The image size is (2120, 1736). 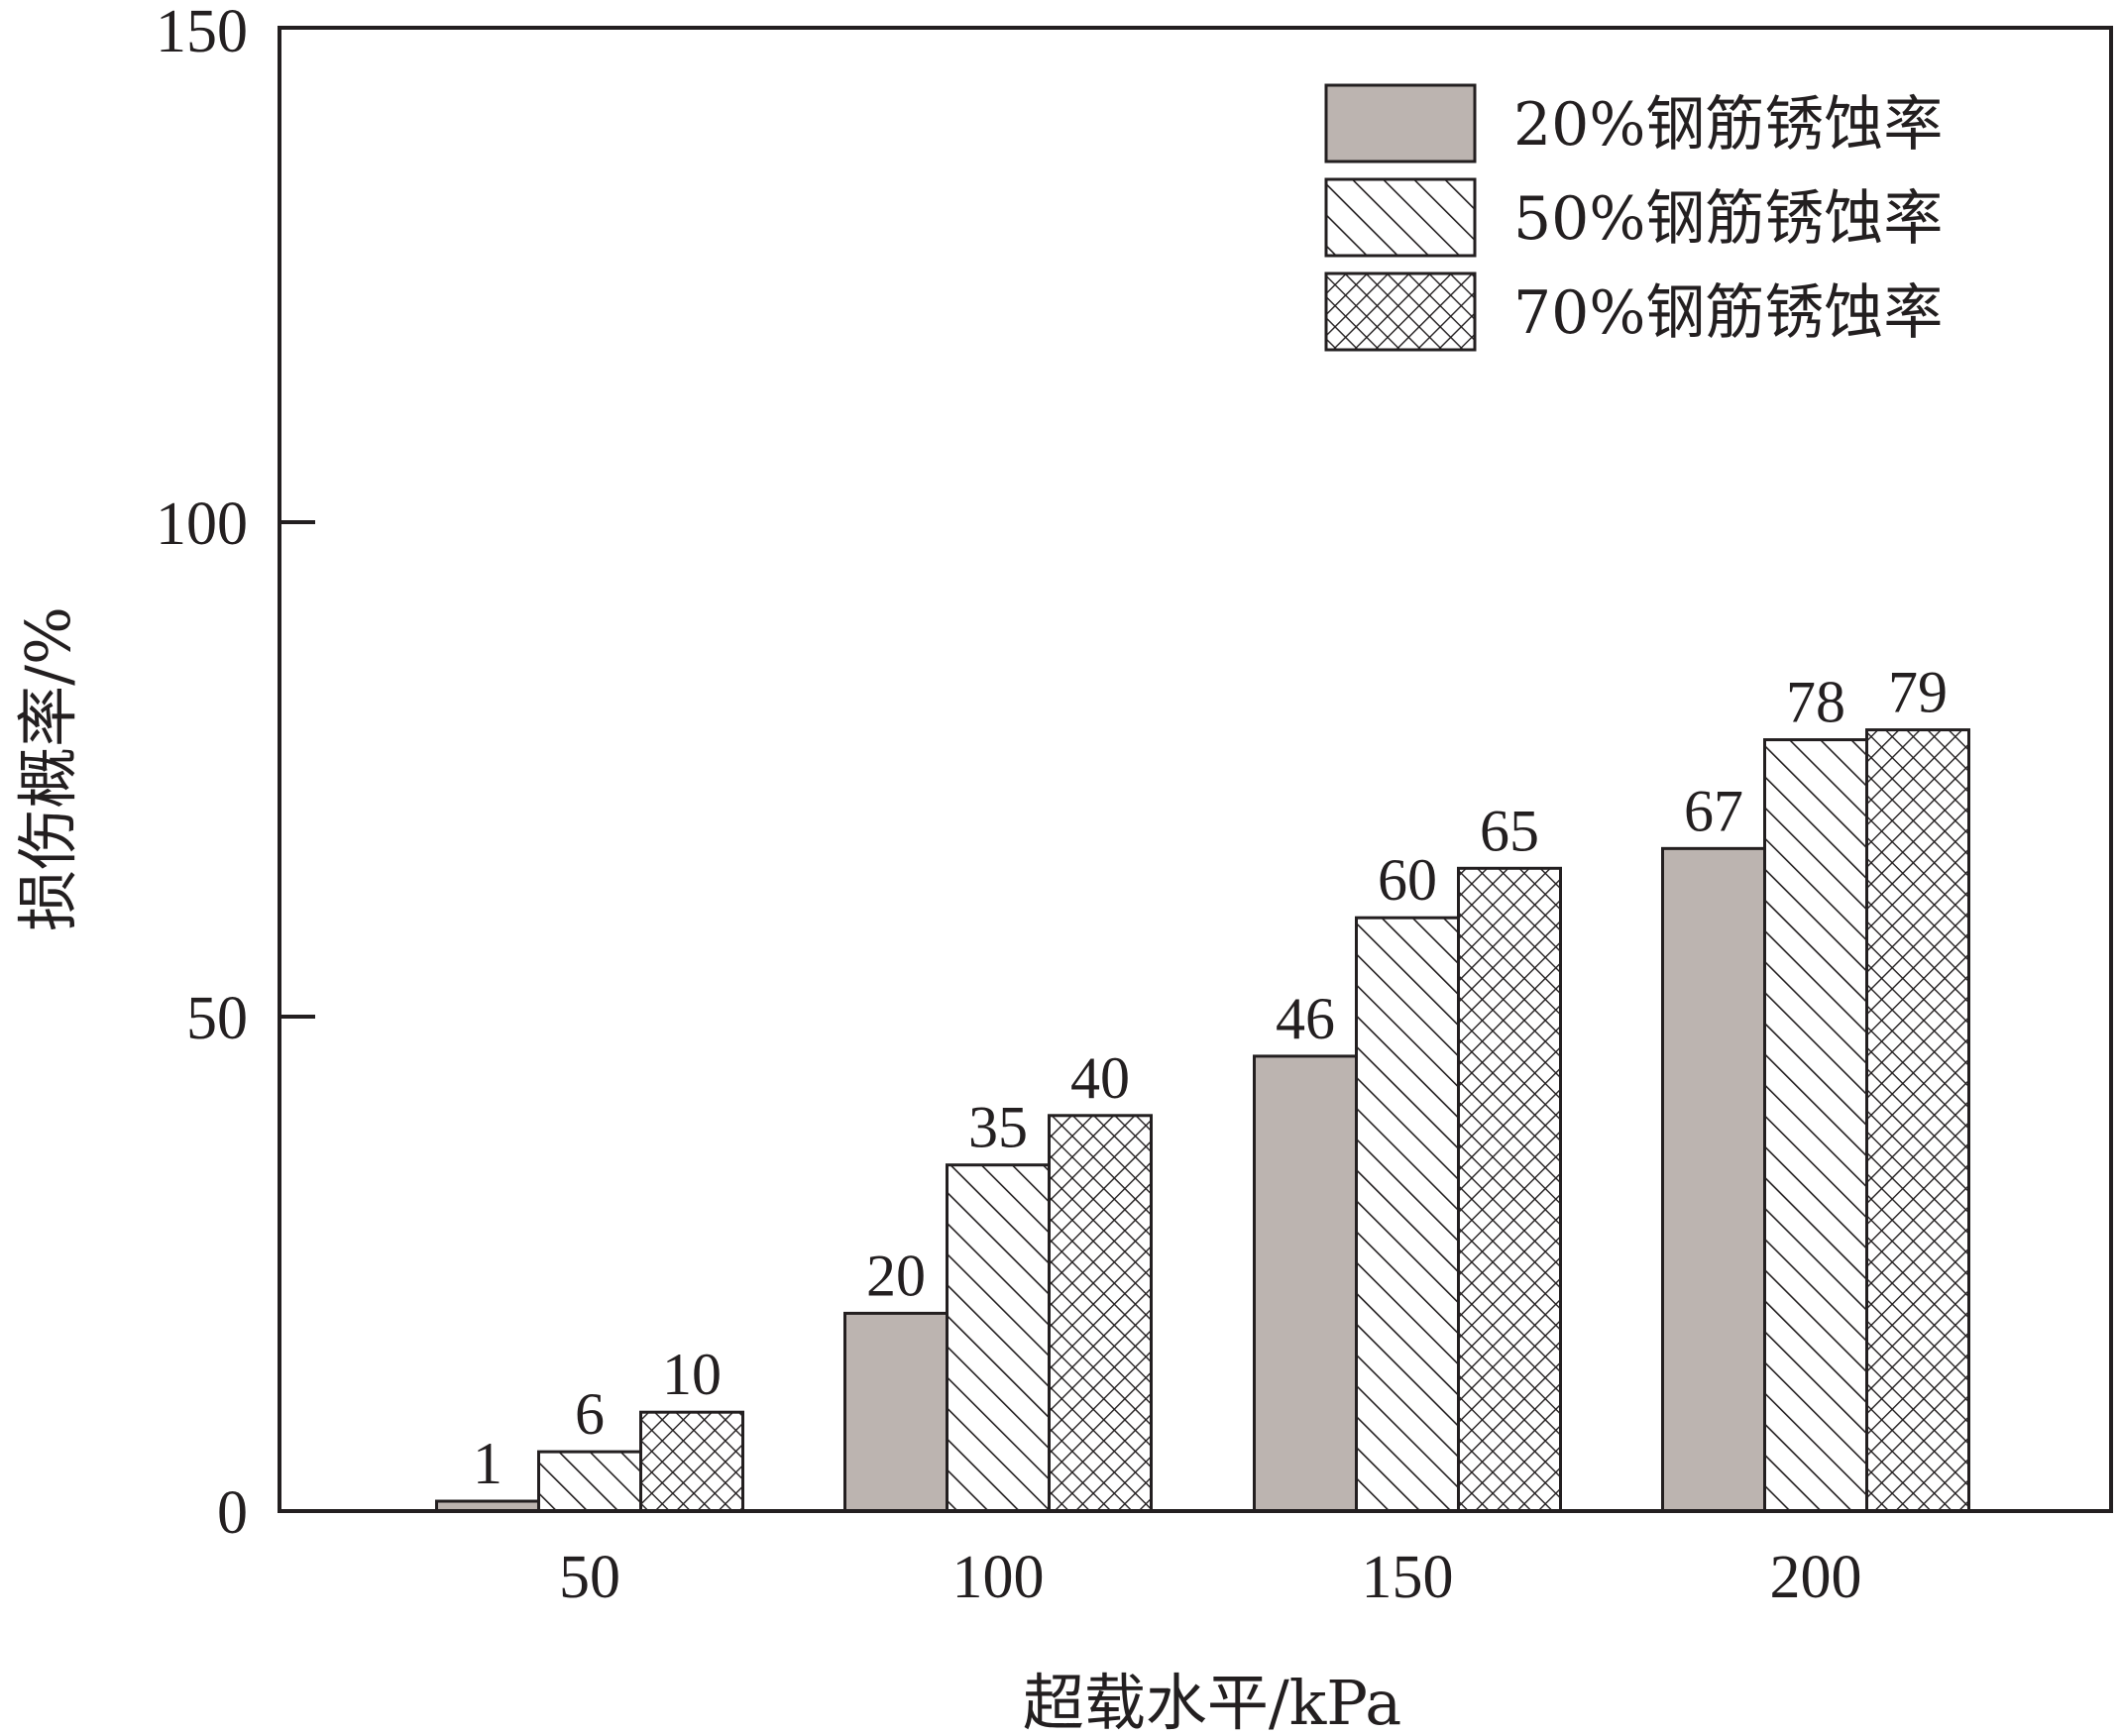 I want to click on data-label-s2-50: 6, so click(x=590, y=1414).